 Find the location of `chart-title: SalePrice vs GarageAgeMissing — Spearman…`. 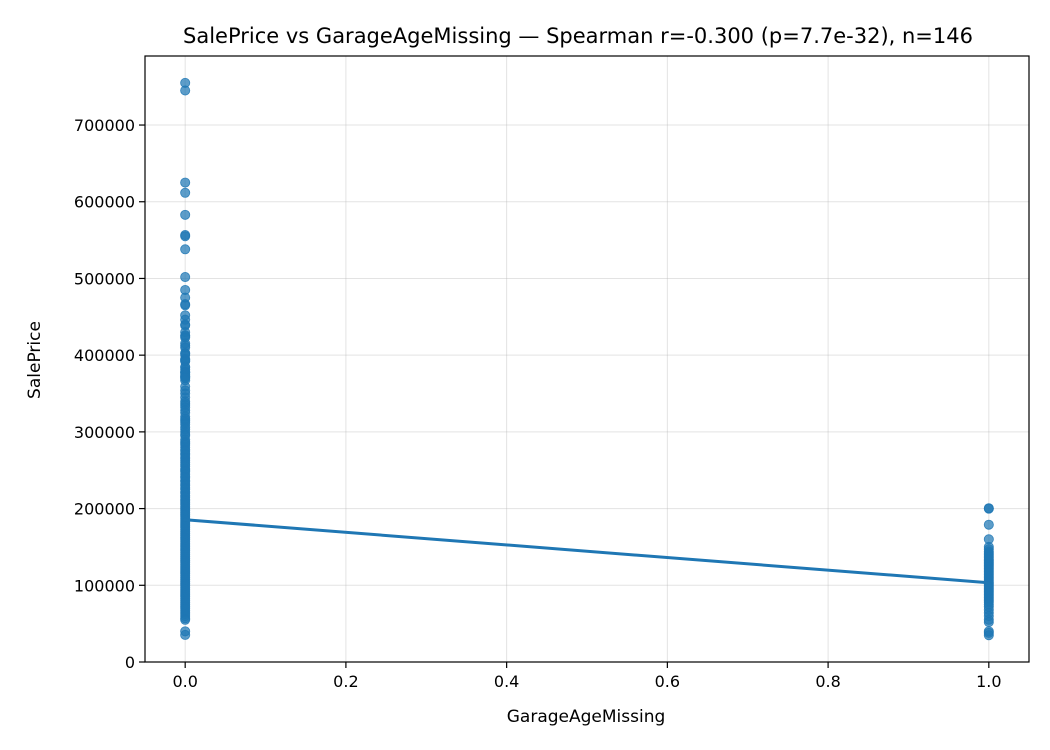

chart-title: SalePrice vs GarageAgeMissing — Spearman… is located at coordinates (578, 36).